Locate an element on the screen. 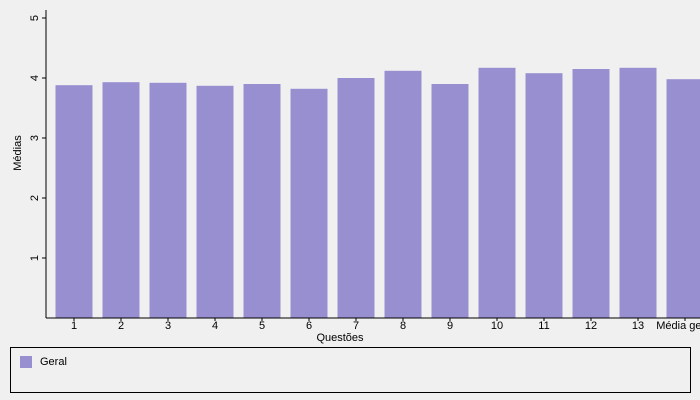 The width and height of the screenshot is (700, 400). legend-swatch is located at coordinates (26, 362).